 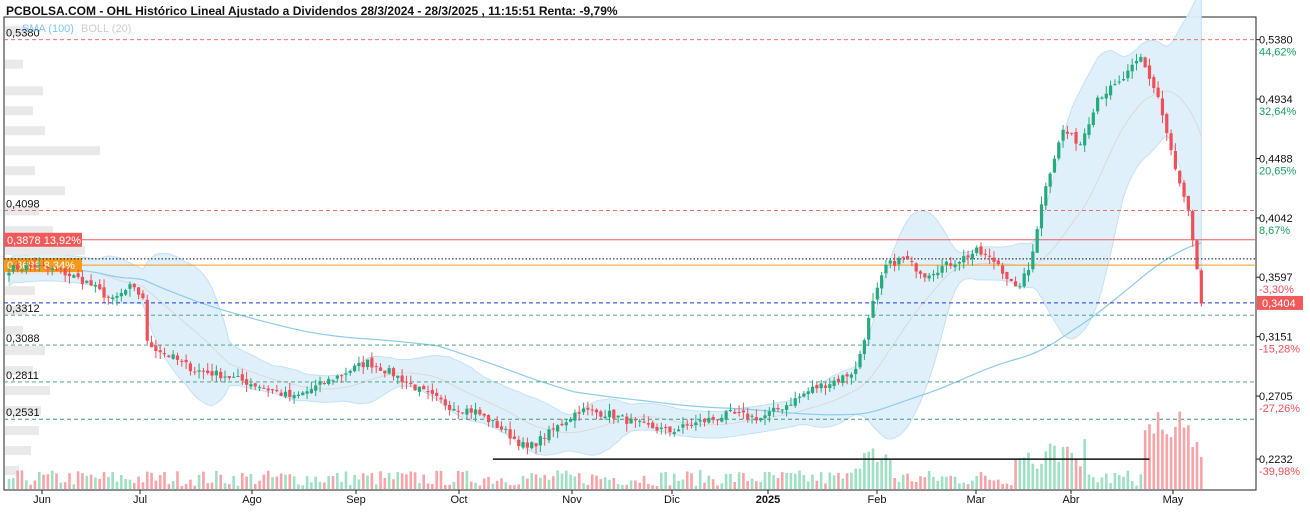 I want to click on right-tick-price-7: 0,2232, so click(x=1276, y=460).